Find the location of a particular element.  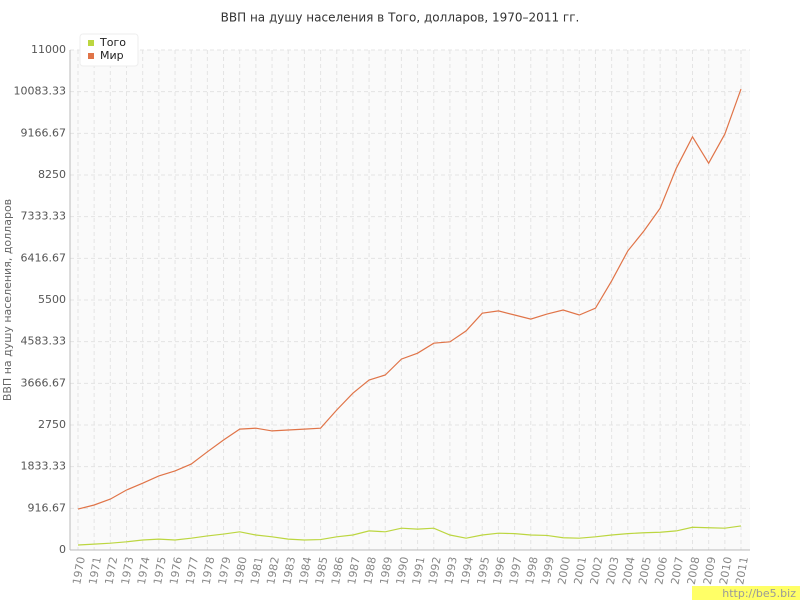

x-tick-label: 2005 is located at coordinates (645, 571).